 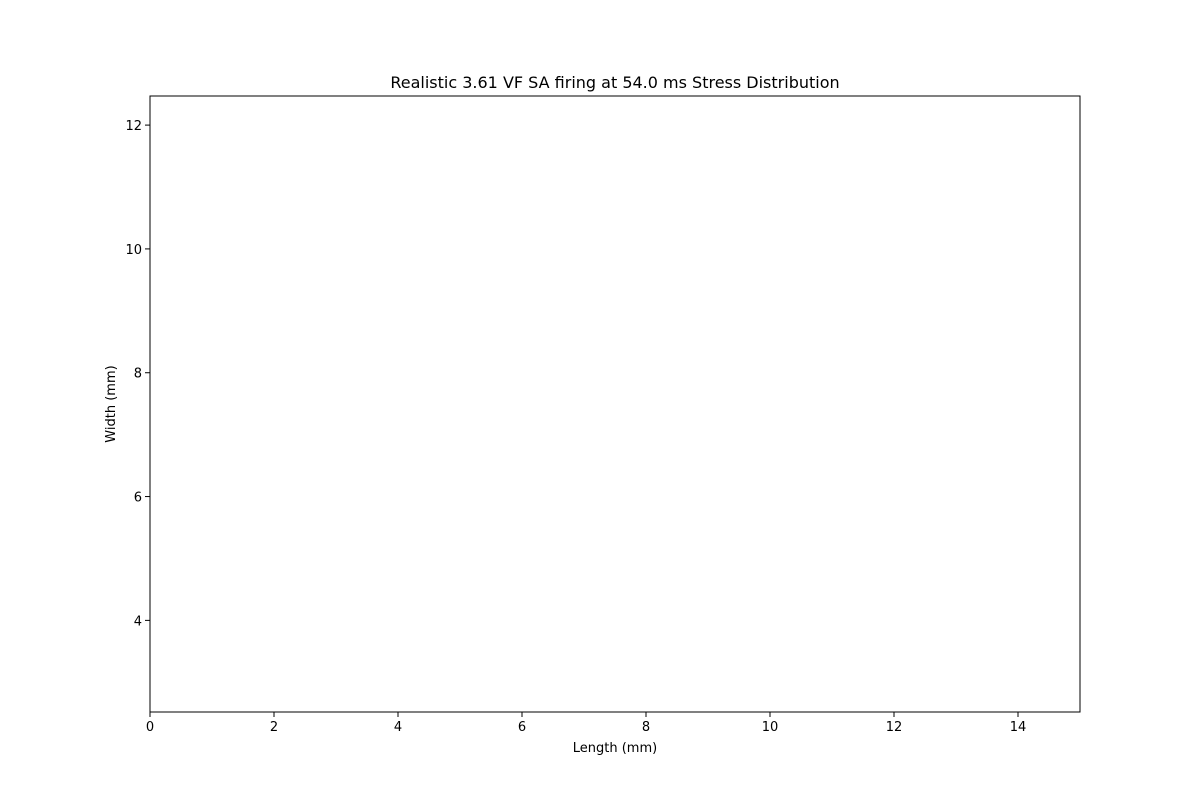 I want to click on y-tick-label: 6, so click(x=138, y=498).